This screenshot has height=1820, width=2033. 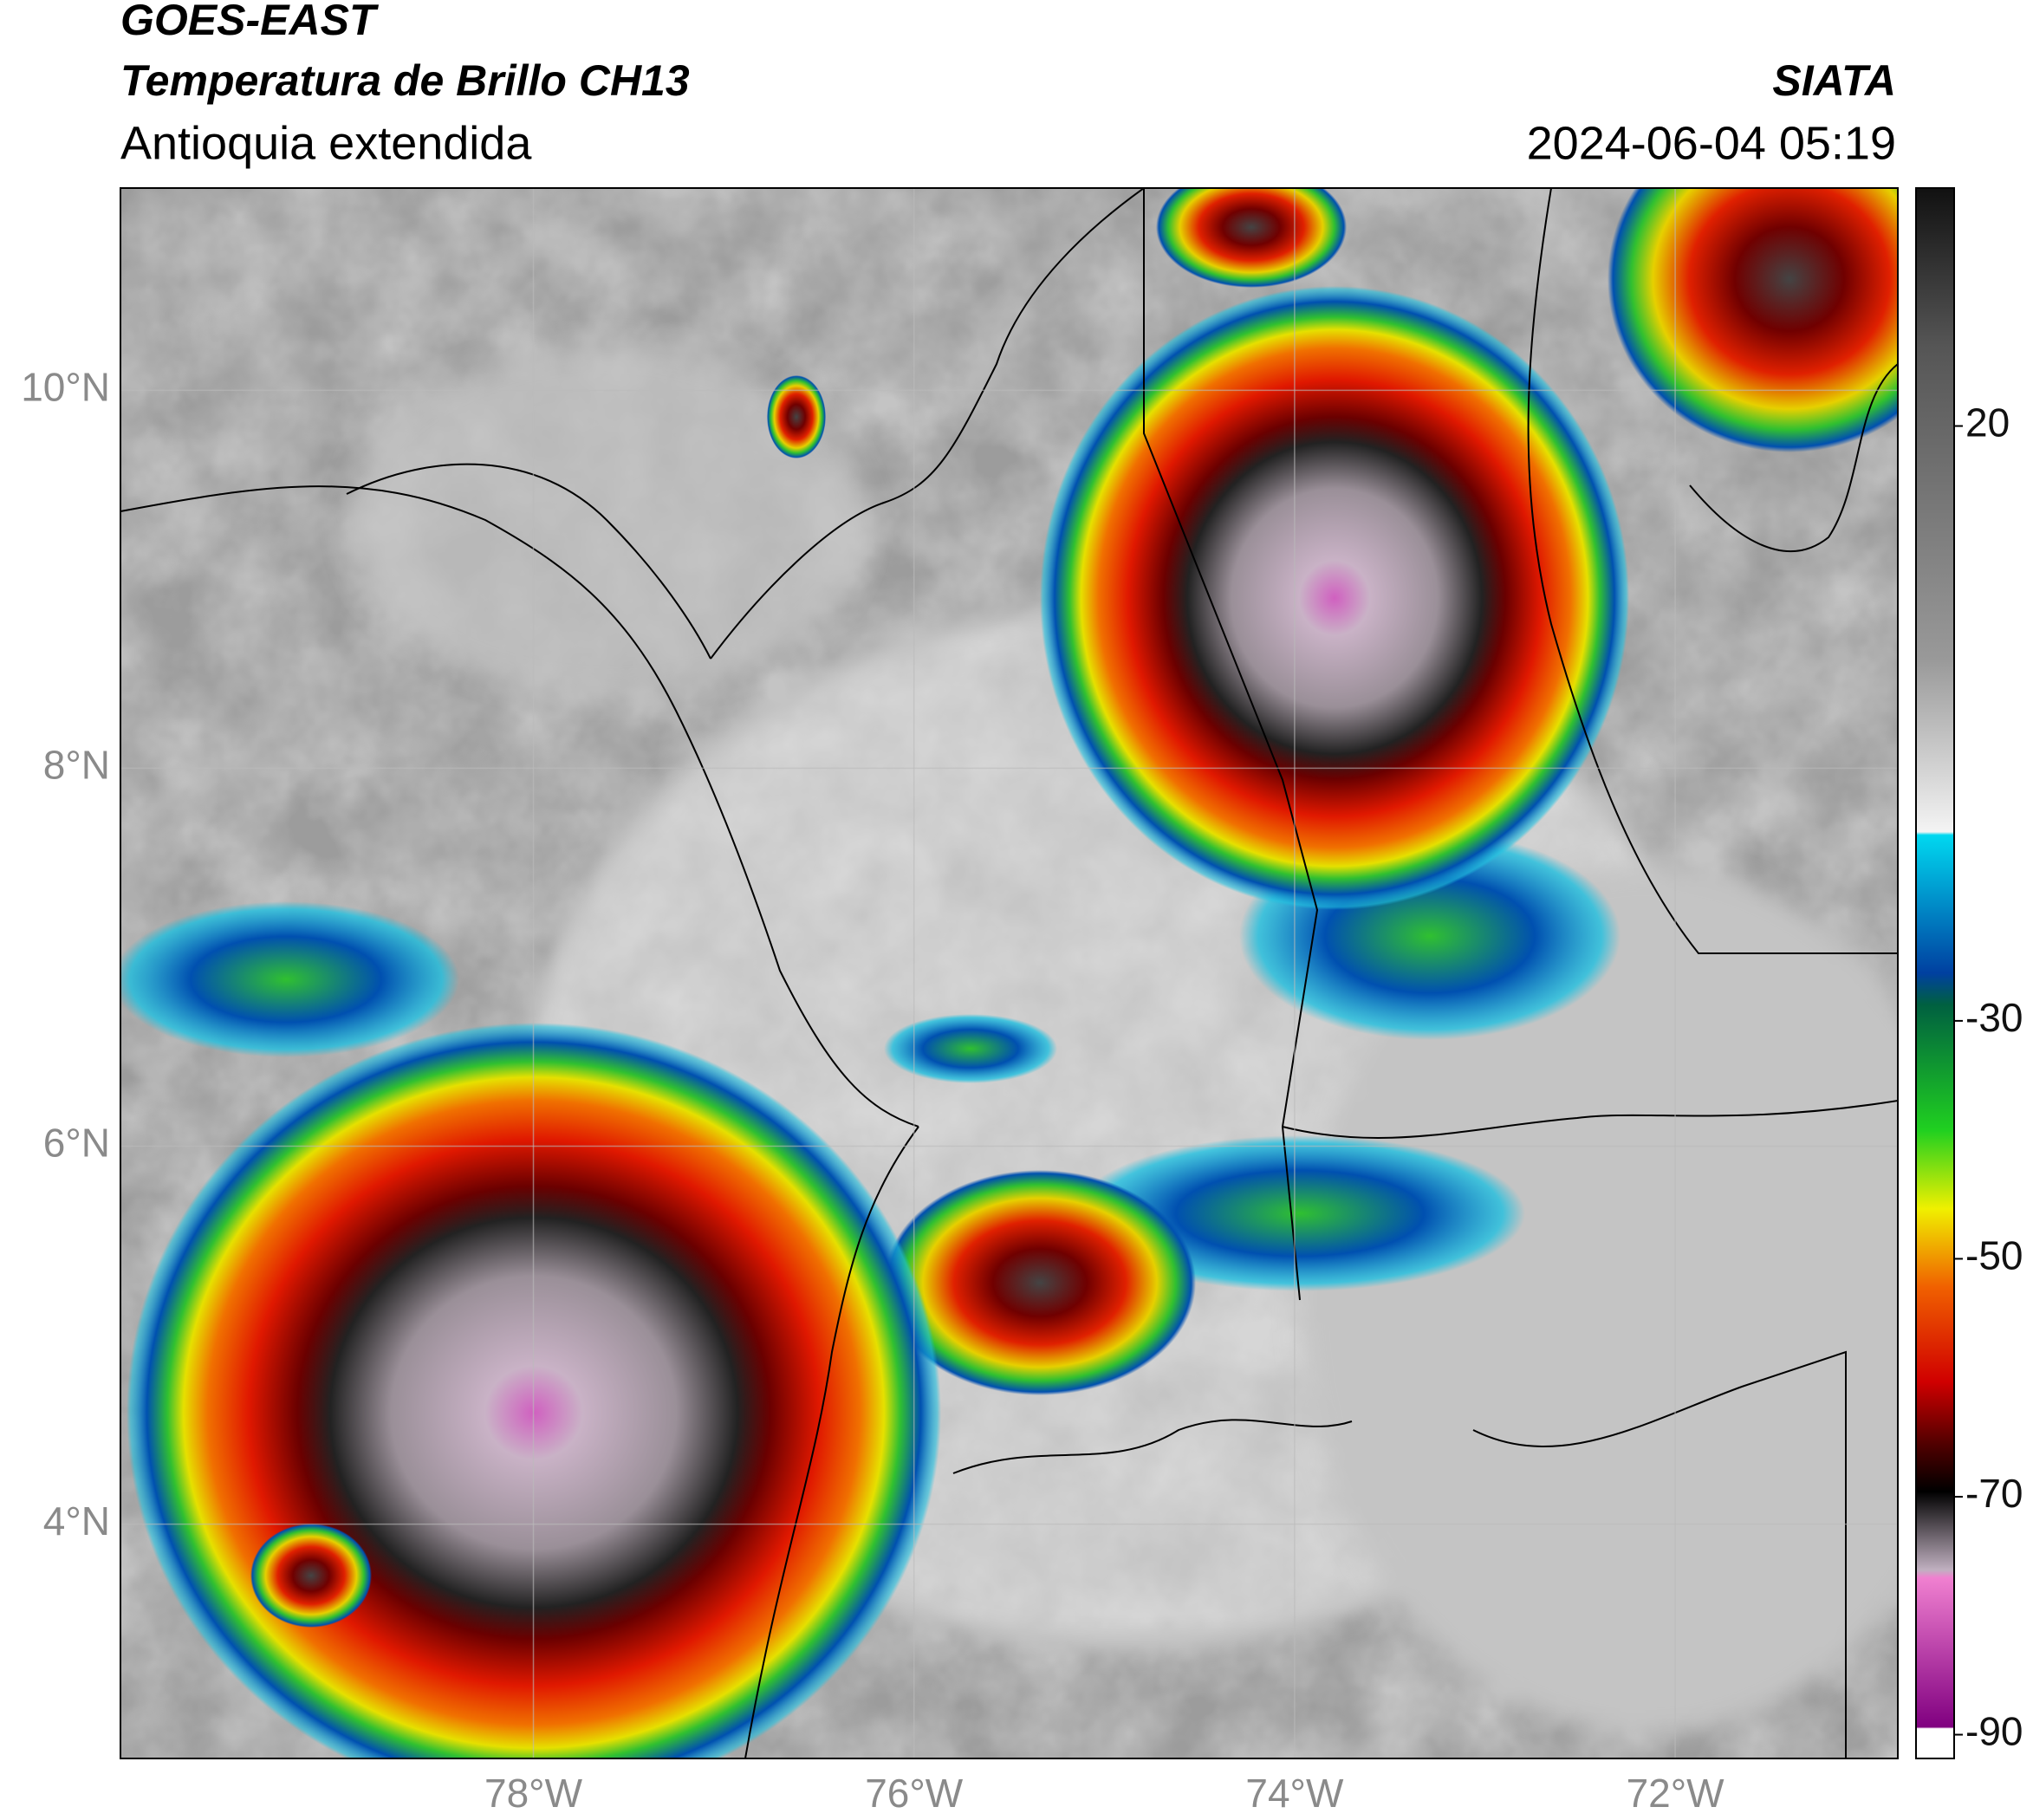 What do you see at coordinates (533, 1793) in the screenshot?
I see `x-tick-label: 78°W` at bounding box center [533, 1793].